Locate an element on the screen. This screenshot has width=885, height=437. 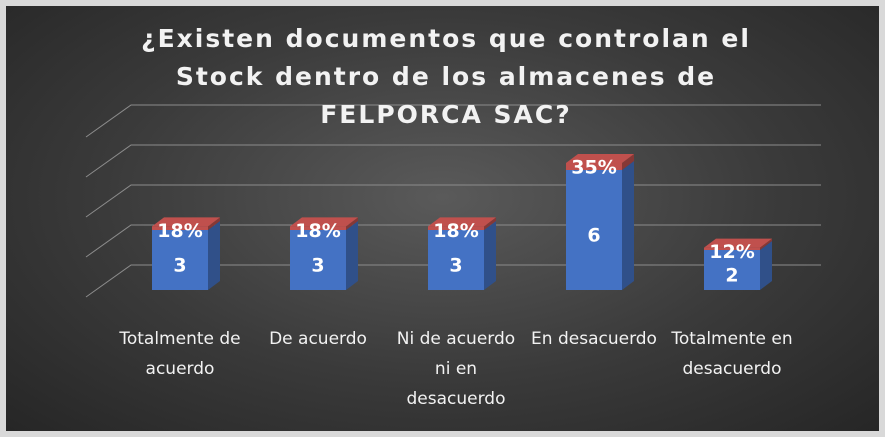
x-tick-label: Totalmente en desacuerdo is located at coordinates (732, 354).